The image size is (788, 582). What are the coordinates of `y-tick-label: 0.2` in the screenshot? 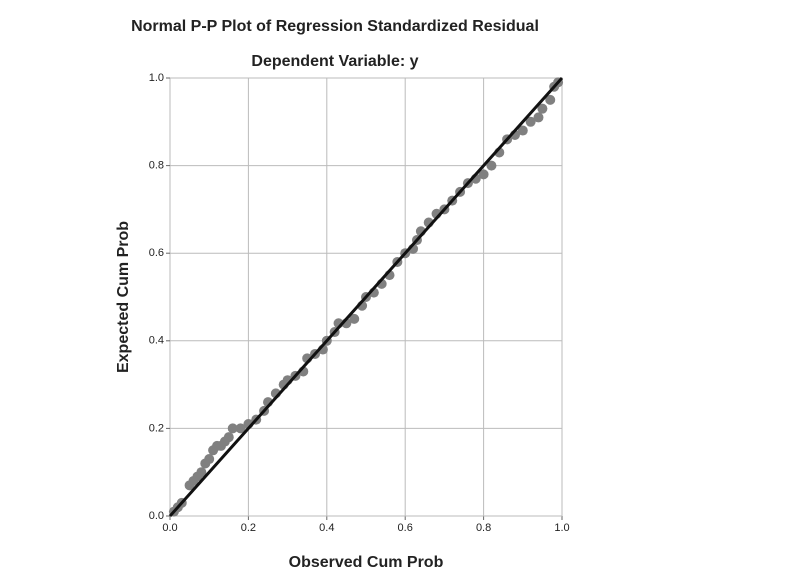 It's located at (156, 428).